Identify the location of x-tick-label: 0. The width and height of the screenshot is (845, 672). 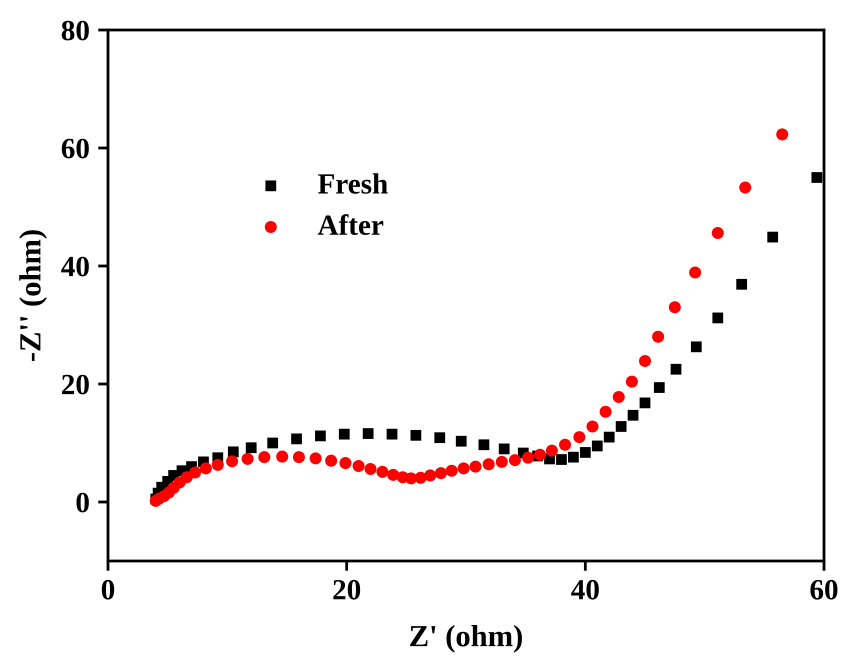
(108, 590).